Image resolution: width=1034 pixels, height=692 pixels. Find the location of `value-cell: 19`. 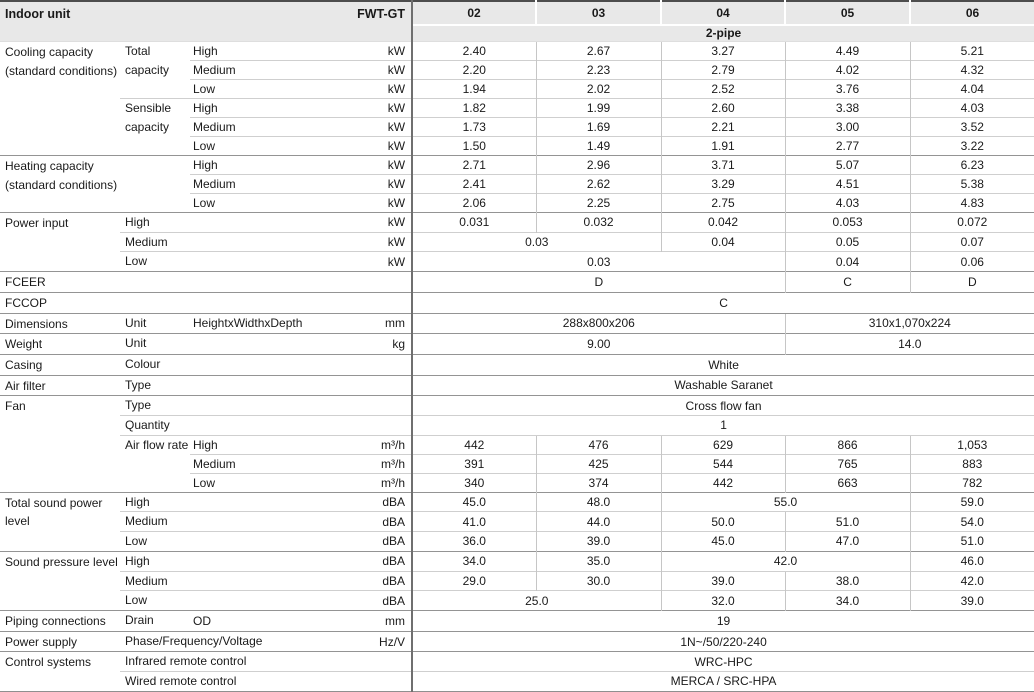

value-cell: 19 is located at coordinates (722, 620).